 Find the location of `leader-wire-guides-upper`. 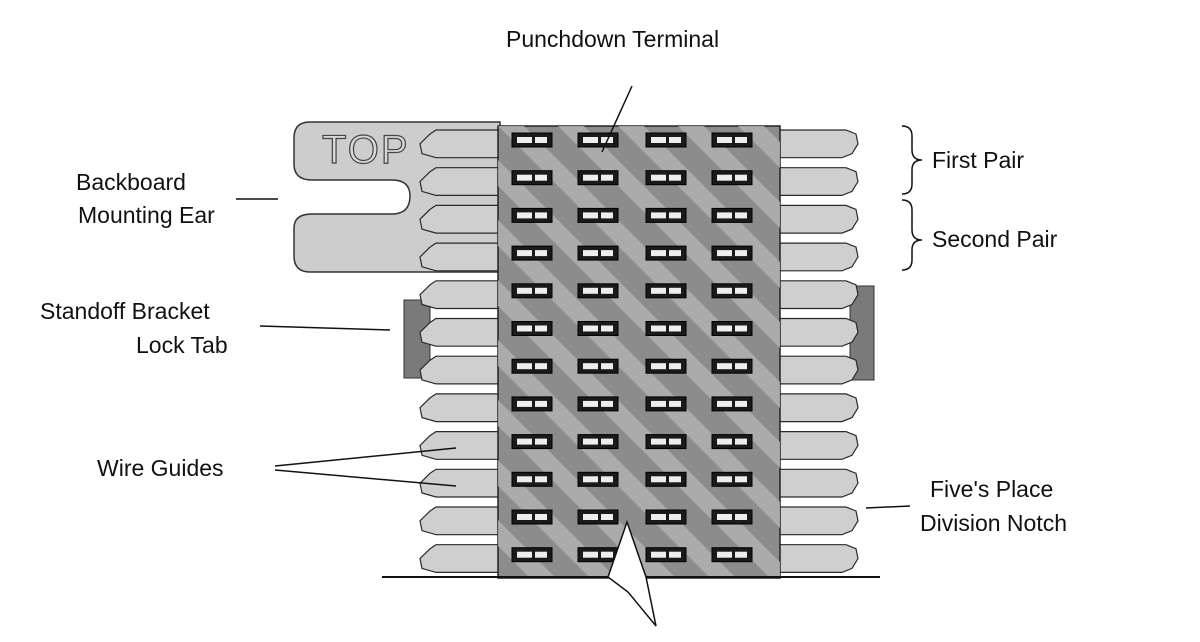

leader-wire-guides-upper is located at coordinates (365, 457).